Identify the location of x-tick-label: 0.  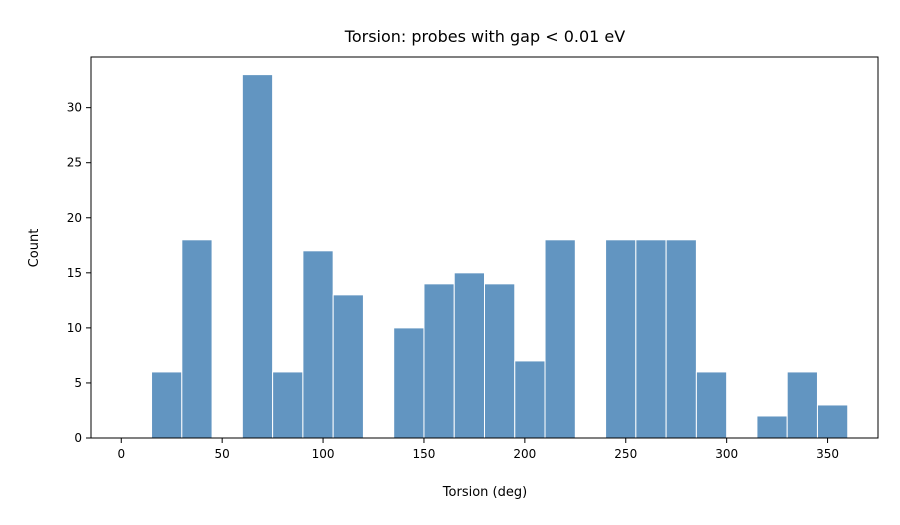
(121, 454).